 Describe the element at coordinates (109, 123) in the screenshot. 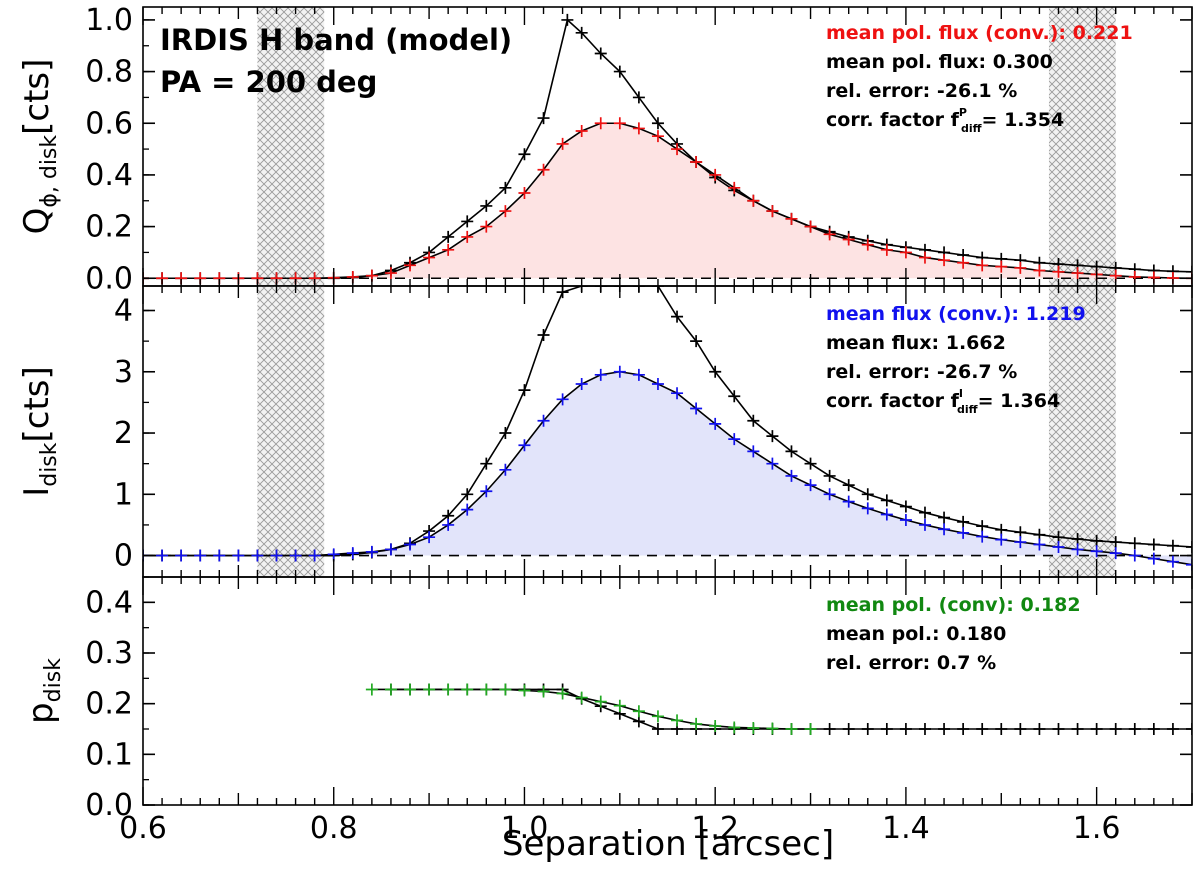

I see `y-tick-label: 0.6` at that location.